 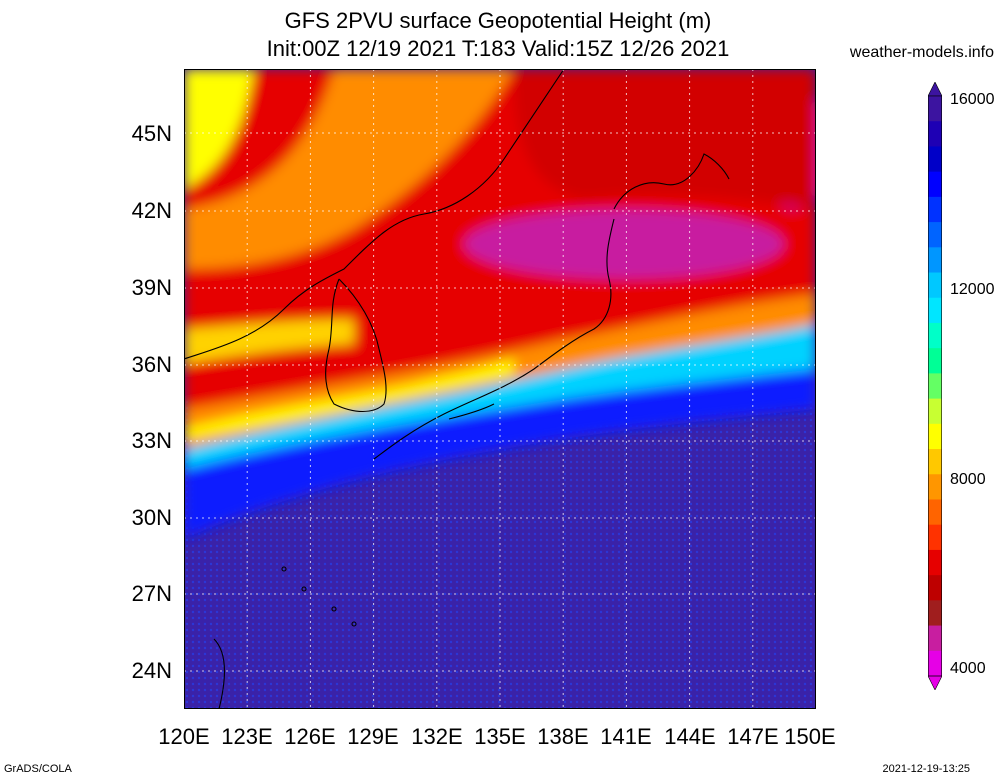 I want to click on field-low-japan-sea, so click(x=624, y=244).